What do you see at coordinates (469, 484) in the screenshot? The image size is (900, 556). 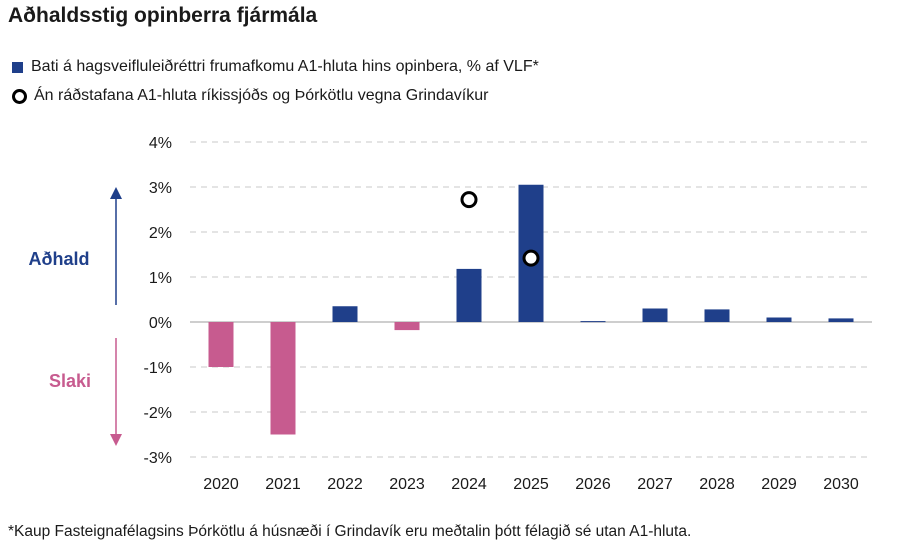 I see `x-tick-label: 2024` at bounding box center [469, 484].